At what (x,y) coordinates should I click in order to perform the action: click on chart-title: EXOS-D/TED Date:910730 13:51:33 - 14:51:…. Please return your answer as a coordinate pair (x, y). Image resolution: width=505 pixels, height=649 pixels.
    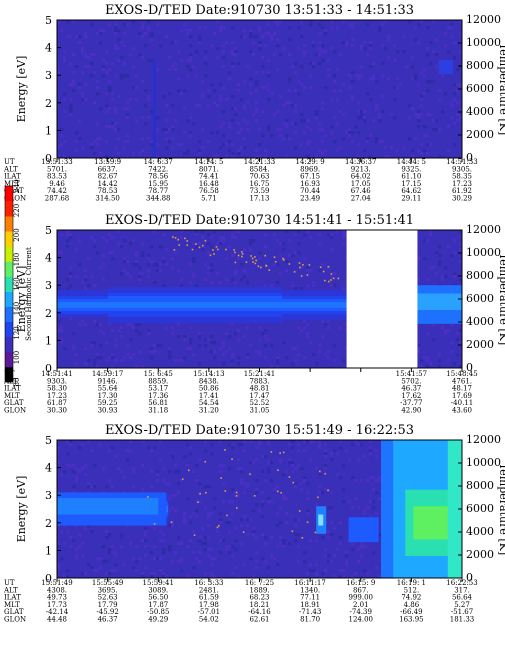
    Looking at the image, I should click on (259, 10).